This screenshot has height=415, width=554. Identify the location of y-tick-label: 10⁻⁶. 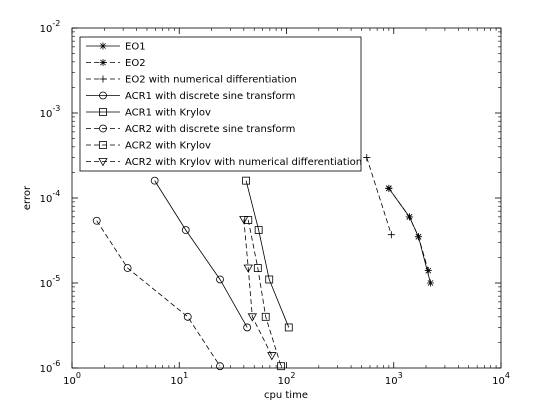
(50, 367).